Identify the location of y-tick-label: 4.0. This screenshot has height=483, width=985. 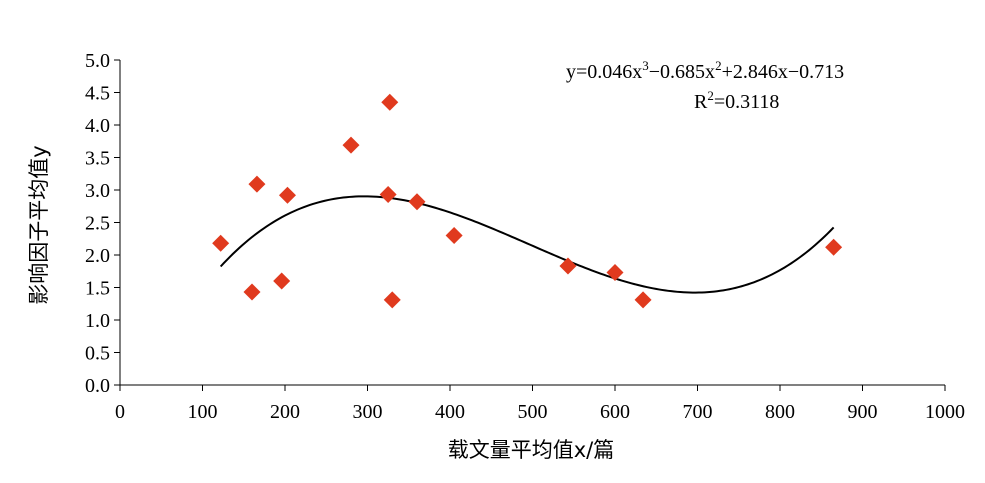
(97, 126).